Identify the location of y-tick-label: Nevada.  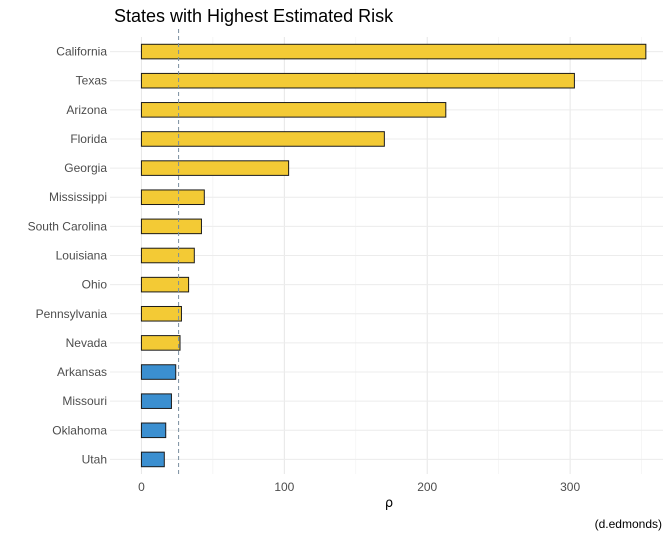
(87, 343).